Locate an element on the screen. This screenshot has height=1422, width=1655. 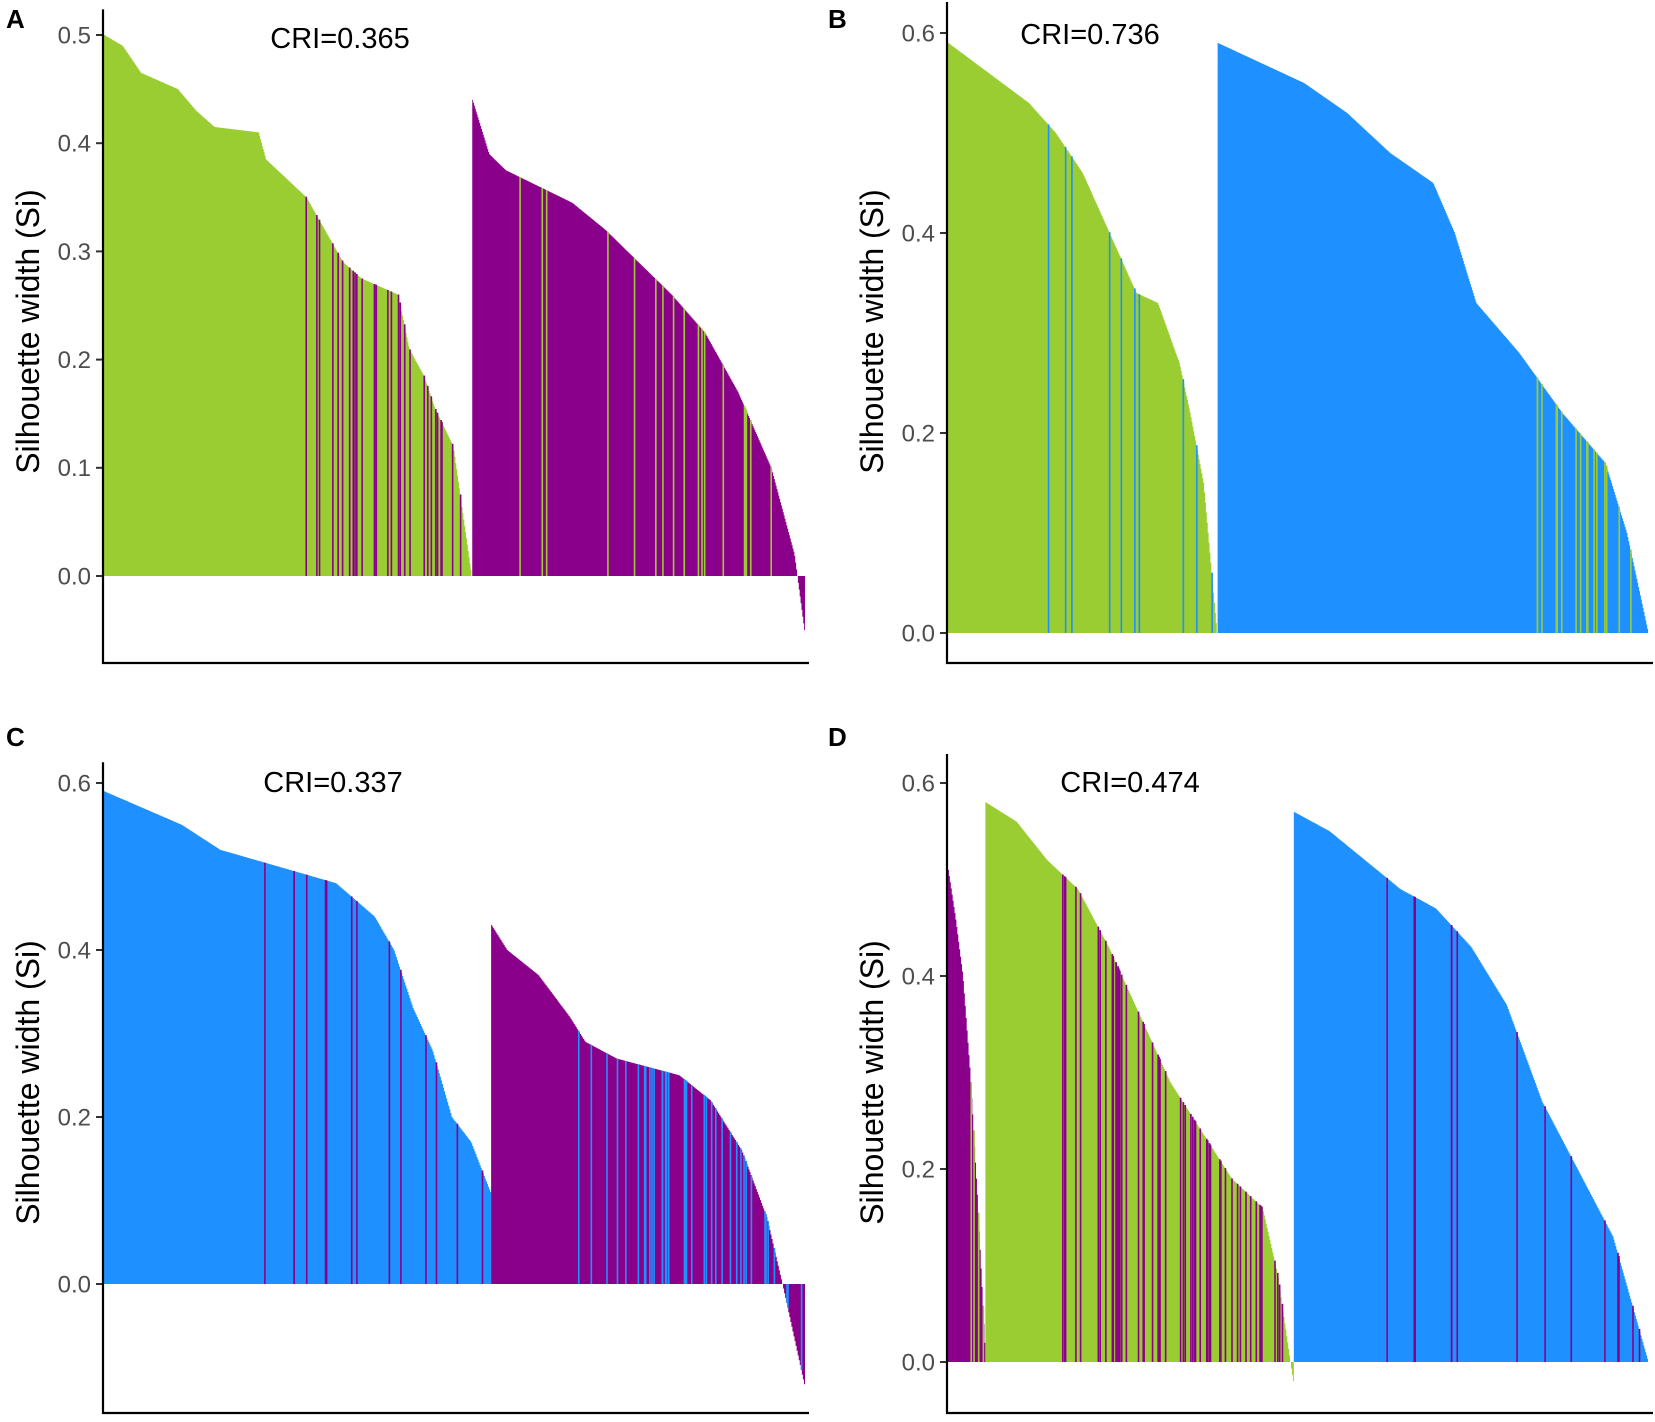
y-tick-label: 0.6 is located at coordinates (918, 33).